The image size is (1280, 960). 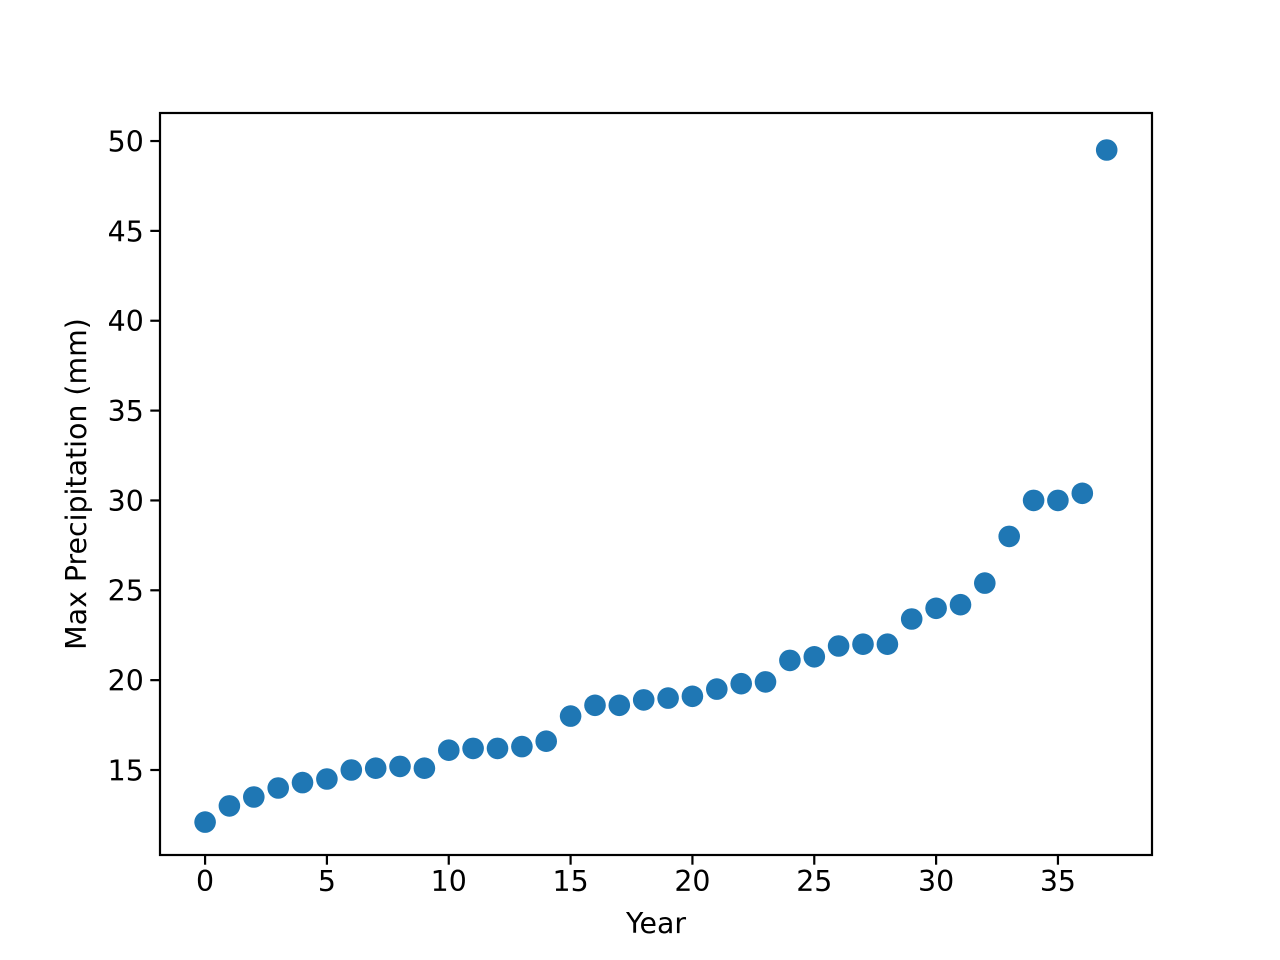 I want to click on x-axis-label: Year, so click(x=655, y=923).